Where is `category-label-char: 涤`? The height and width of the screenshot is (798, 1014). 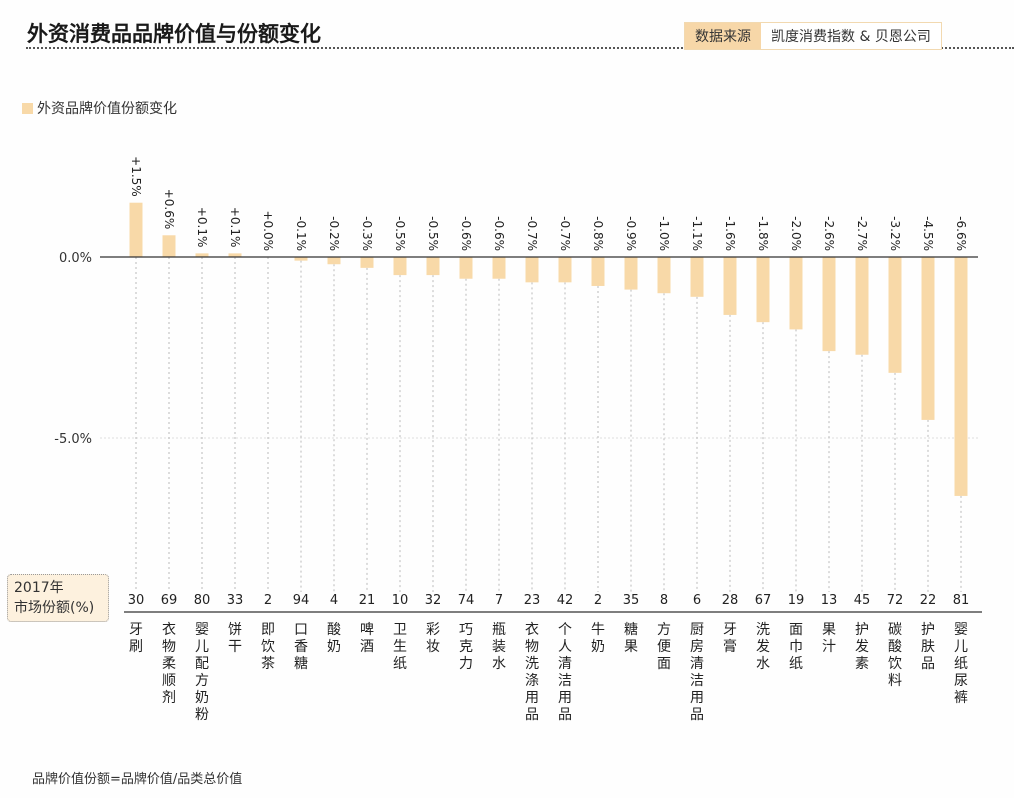 category-label-char: 涤 is located at coordinates (532, 681).